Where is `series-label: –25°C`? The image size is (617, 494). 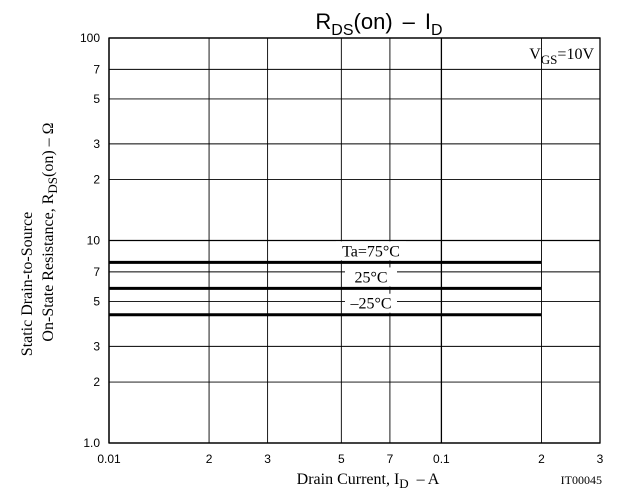 series-label: –25°C is located at coordinates (370, 304).